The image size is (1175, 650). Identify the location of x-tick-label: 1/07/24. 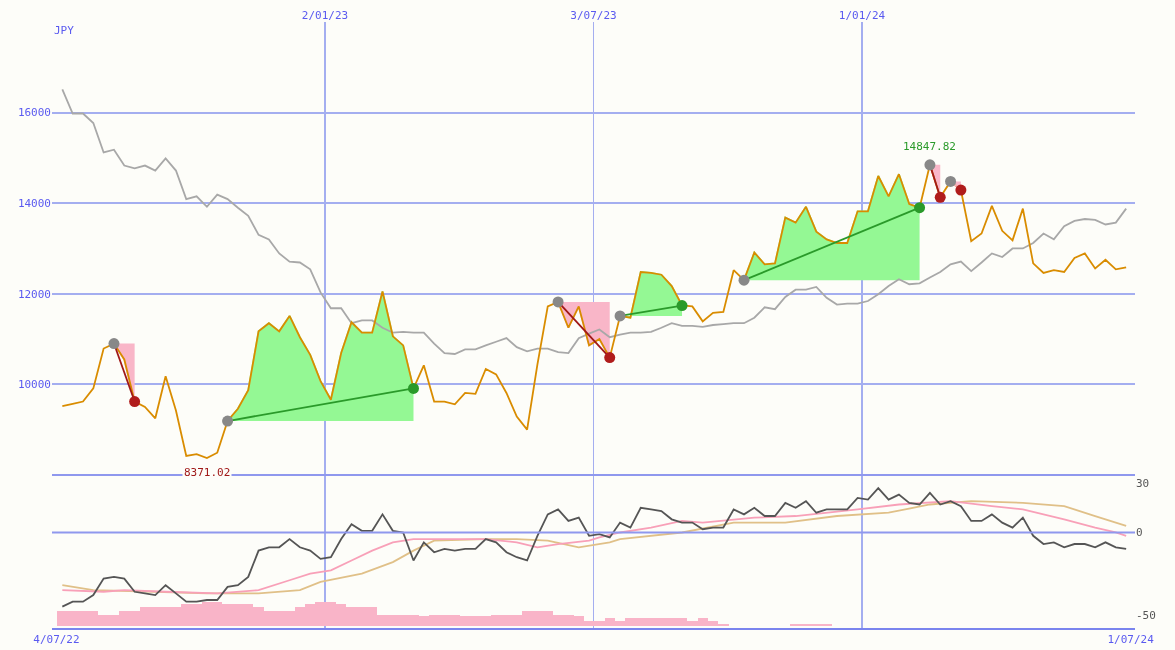
(1131, 640).